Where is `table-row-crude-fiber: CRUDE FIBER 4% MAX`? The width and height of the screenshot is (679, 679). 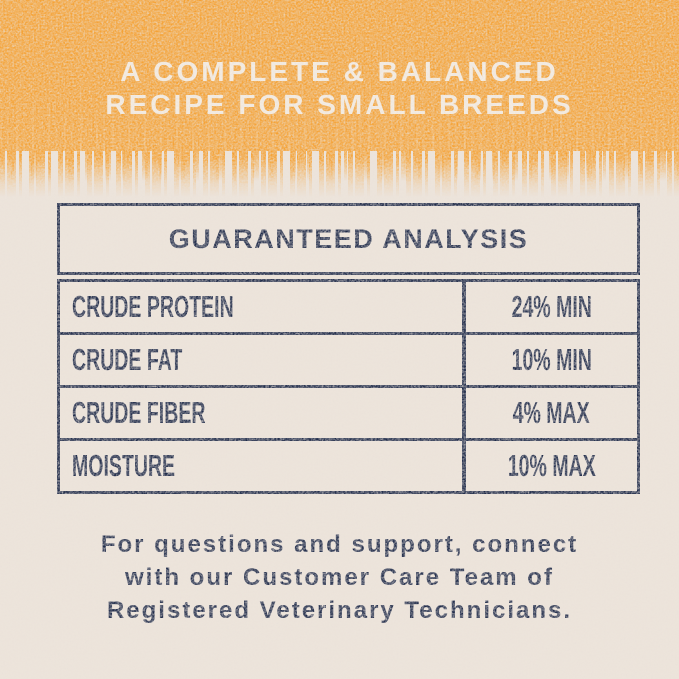
table-row-crude-fiber: CRUDE FIBER 4% MAX is located at coordinates (348, 411).